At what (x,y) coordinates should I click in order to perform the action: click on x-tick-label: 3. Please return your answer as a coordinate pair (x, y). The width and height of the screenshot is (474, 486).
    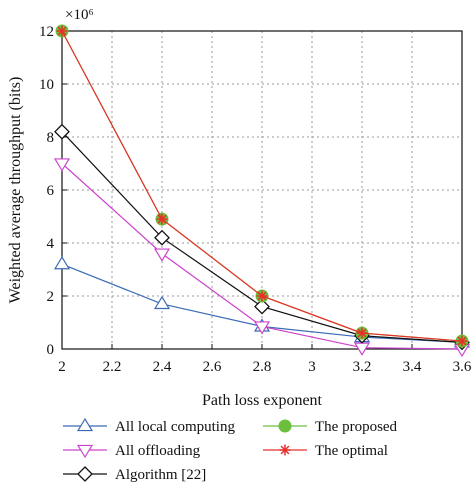
    Looking at the image, I should click on (312, 367).